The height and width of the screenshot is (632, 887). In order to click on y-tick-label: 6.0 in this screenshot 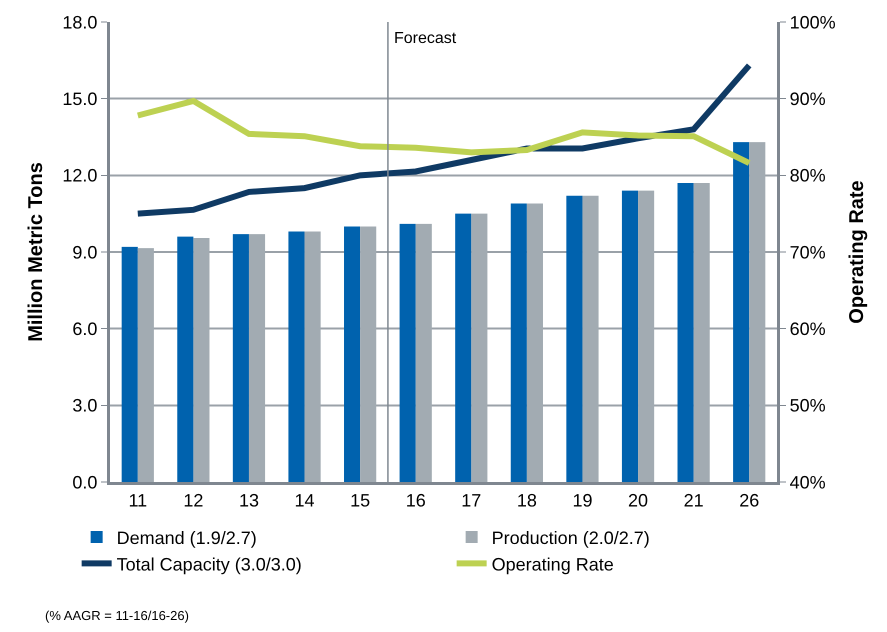, I will do `click(85, 328)`.